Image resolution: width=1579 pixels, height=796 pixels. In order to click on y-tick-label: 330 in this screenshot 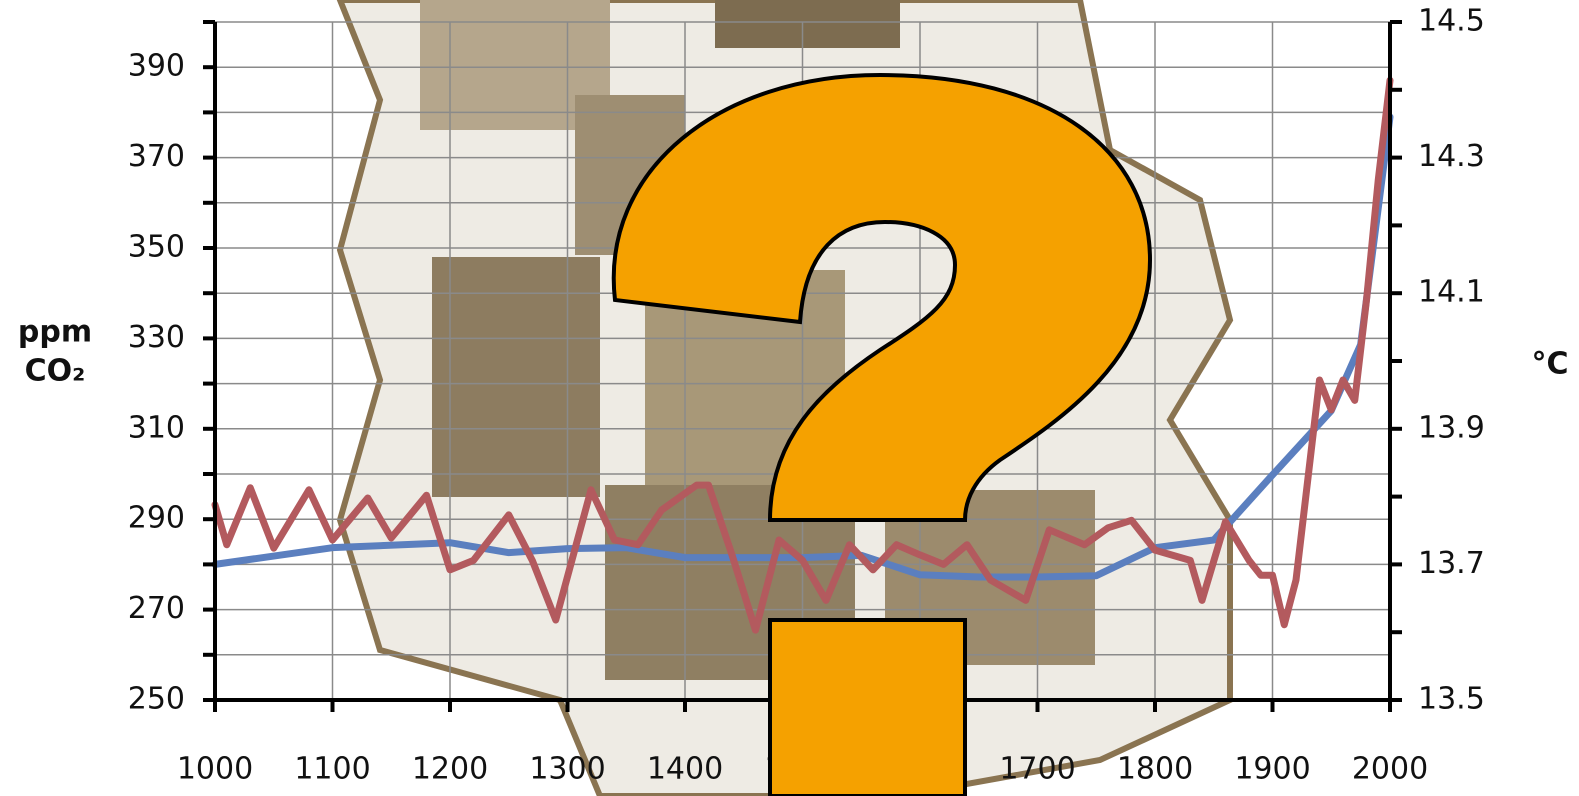, I will do `click(156, 337)`.